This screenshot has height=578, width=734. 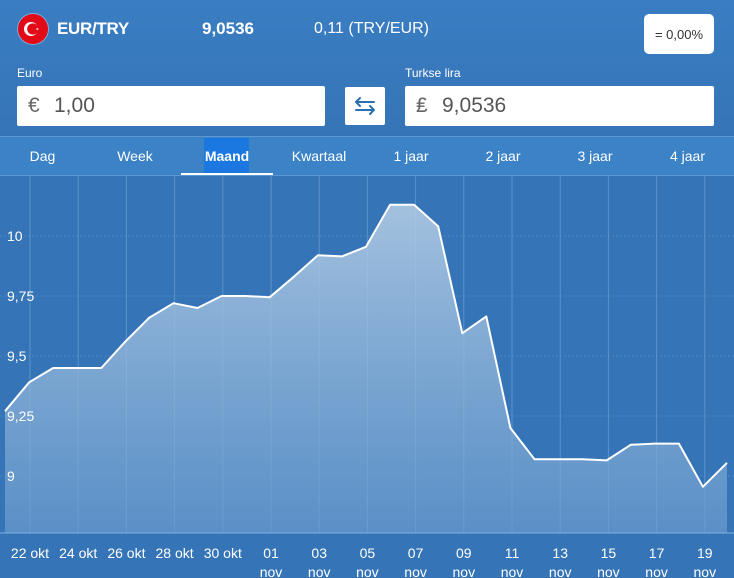 I want to click on tab-3-jaar: 3 jaar, so click(x=595, y=156).